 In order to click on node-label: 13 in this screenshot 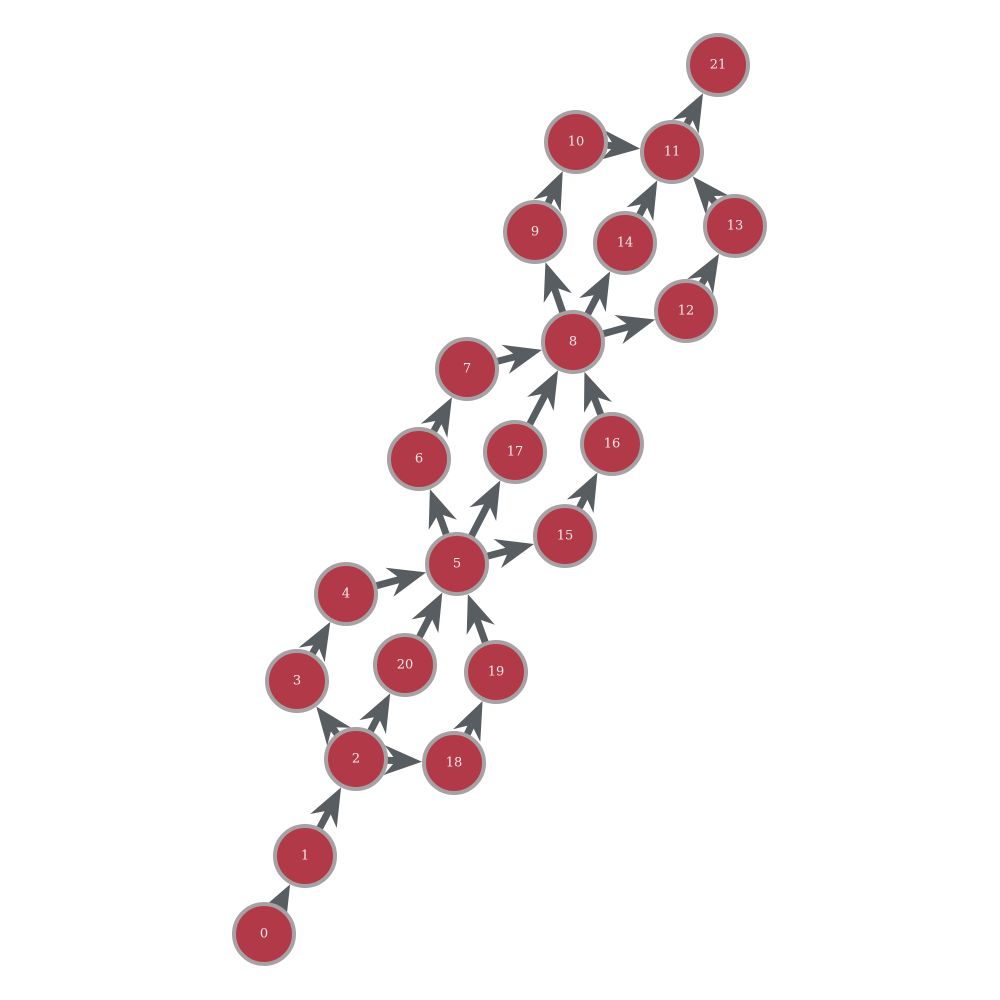, I will do `click(735, 226)`.